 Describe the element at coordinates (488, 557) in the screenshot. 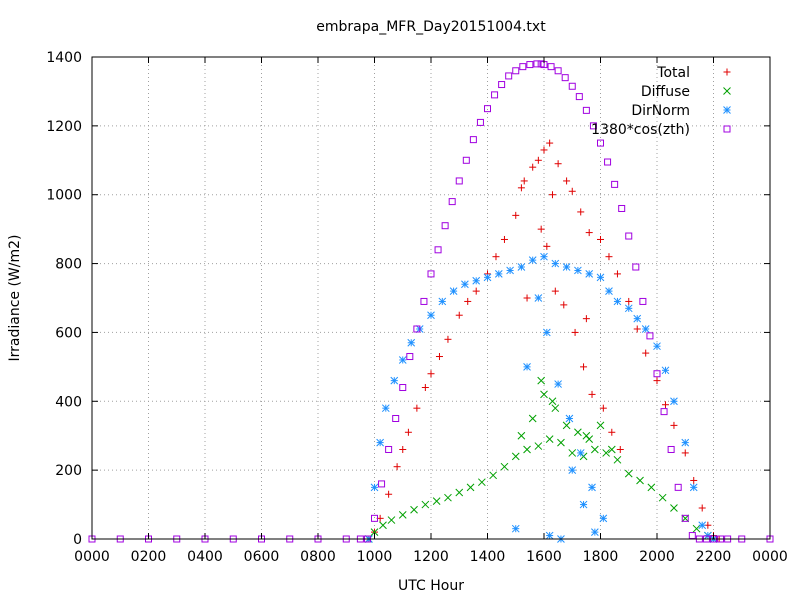

I see `x-tick-label: 1400` at that location.